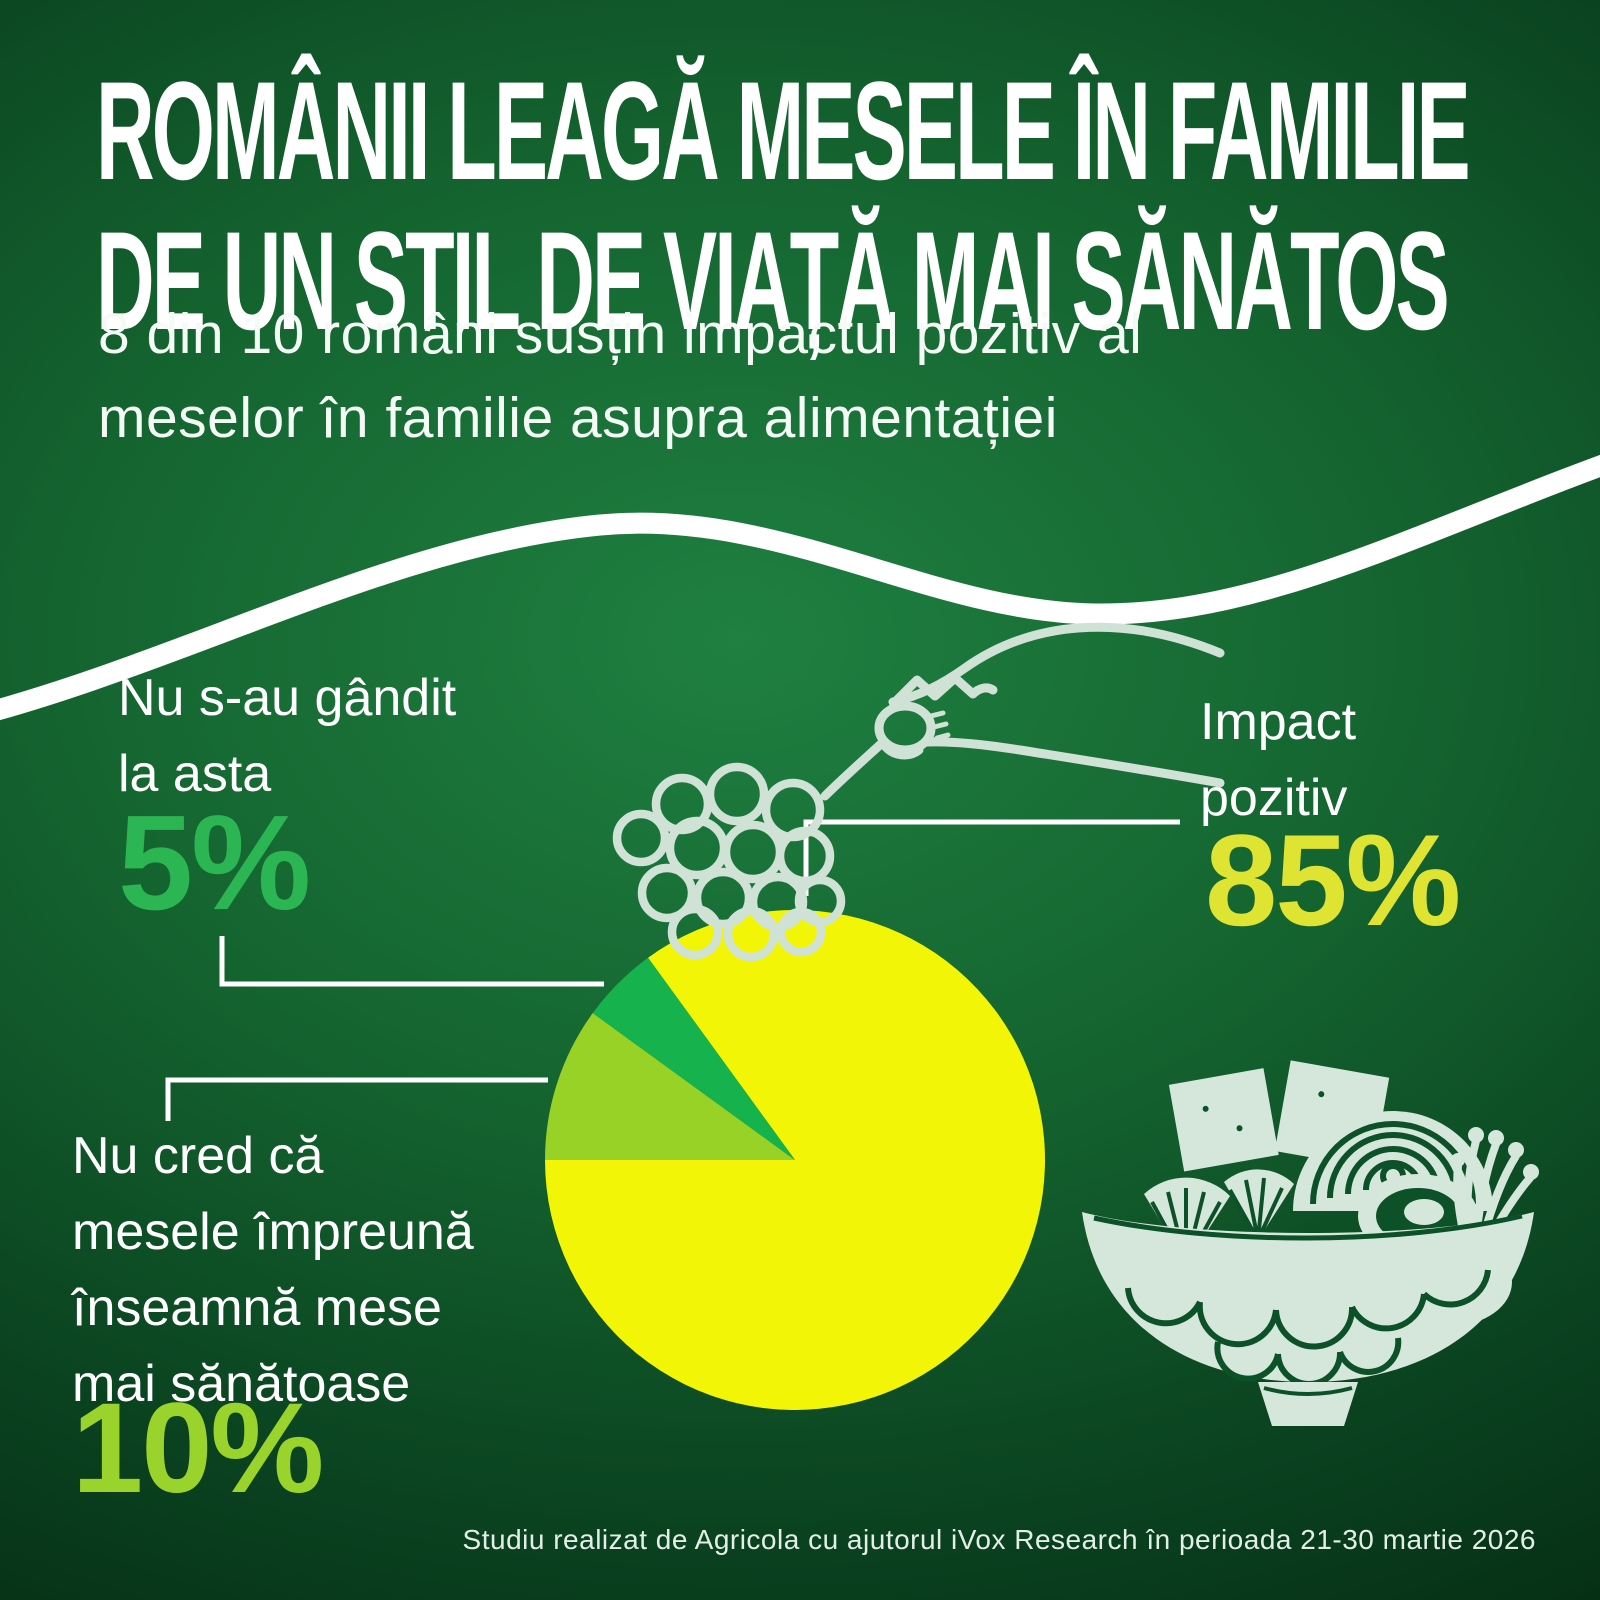  What do you see at coordinates (198, 1448) in the screenshot?
I see `callout-not-believe-percentage: 10%` at bounding box center [198, 1448].